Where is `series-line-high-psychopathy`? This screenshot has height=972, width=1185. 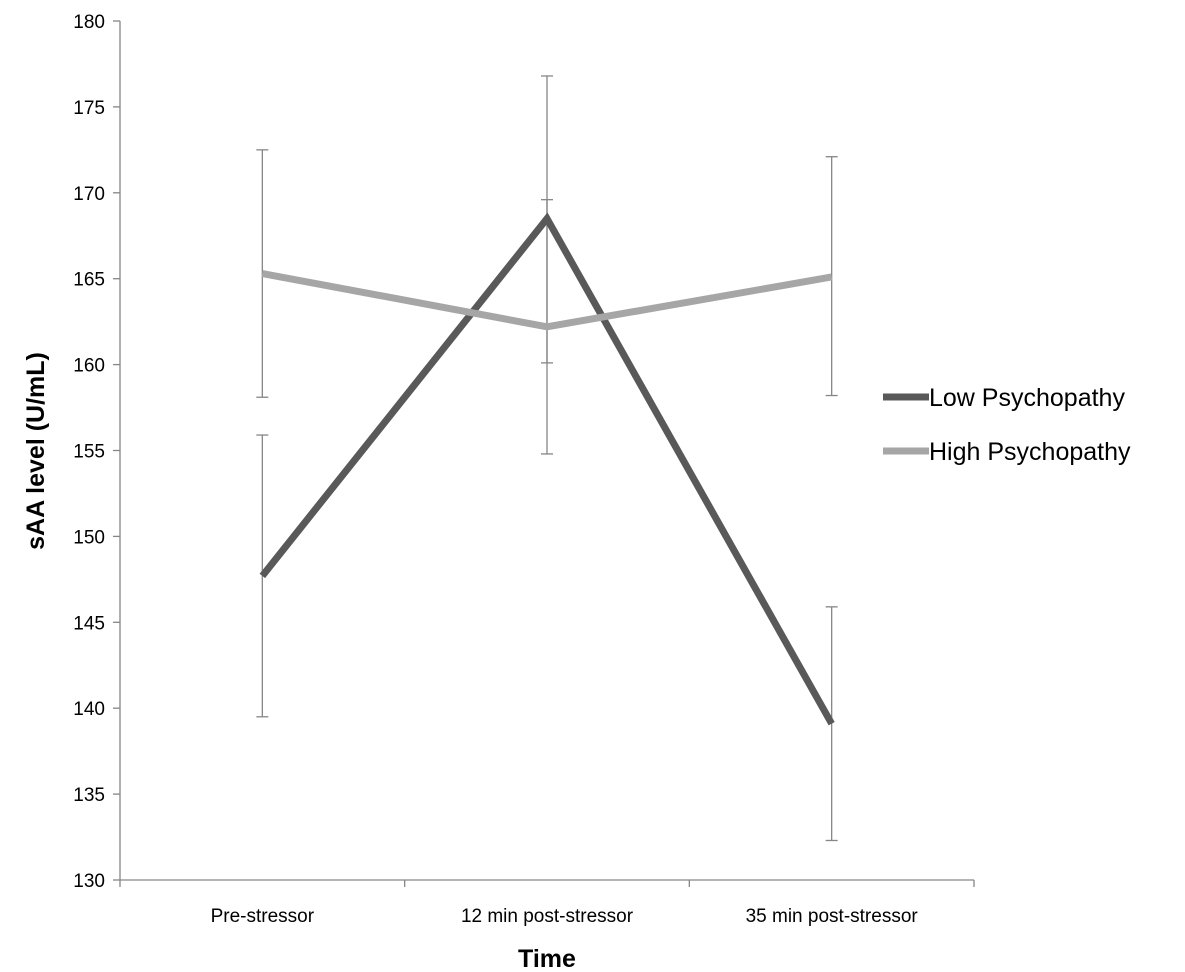
series-line-high-psychopathy is located at coordinates (547, 300).